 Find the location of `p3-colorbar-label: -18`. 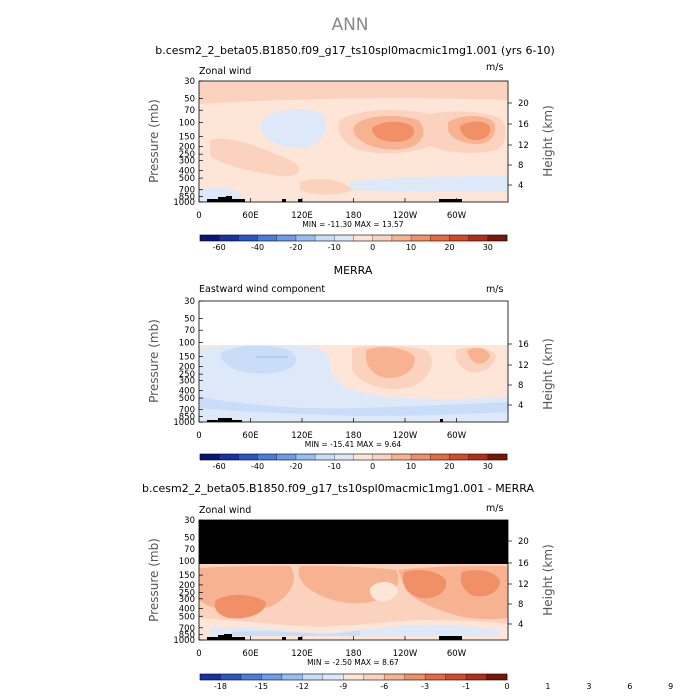

p3-colorbar-label: -18 is located at coordinates (220, 686).